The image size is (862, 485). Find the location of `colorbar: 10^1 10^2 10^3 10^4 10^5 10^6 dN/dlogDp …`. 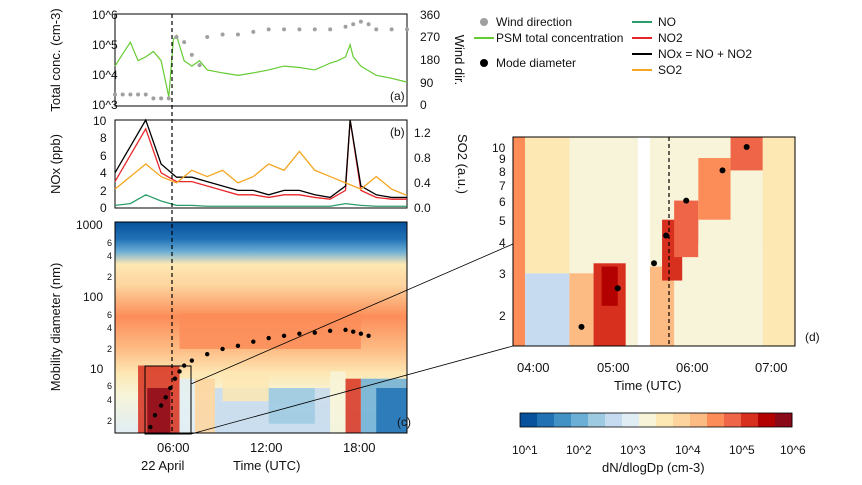

colorbar: 10^1 10^2 10^3 10^4 10^5 10^6 dN/dlogDp … is located at coordinates (659, 443).